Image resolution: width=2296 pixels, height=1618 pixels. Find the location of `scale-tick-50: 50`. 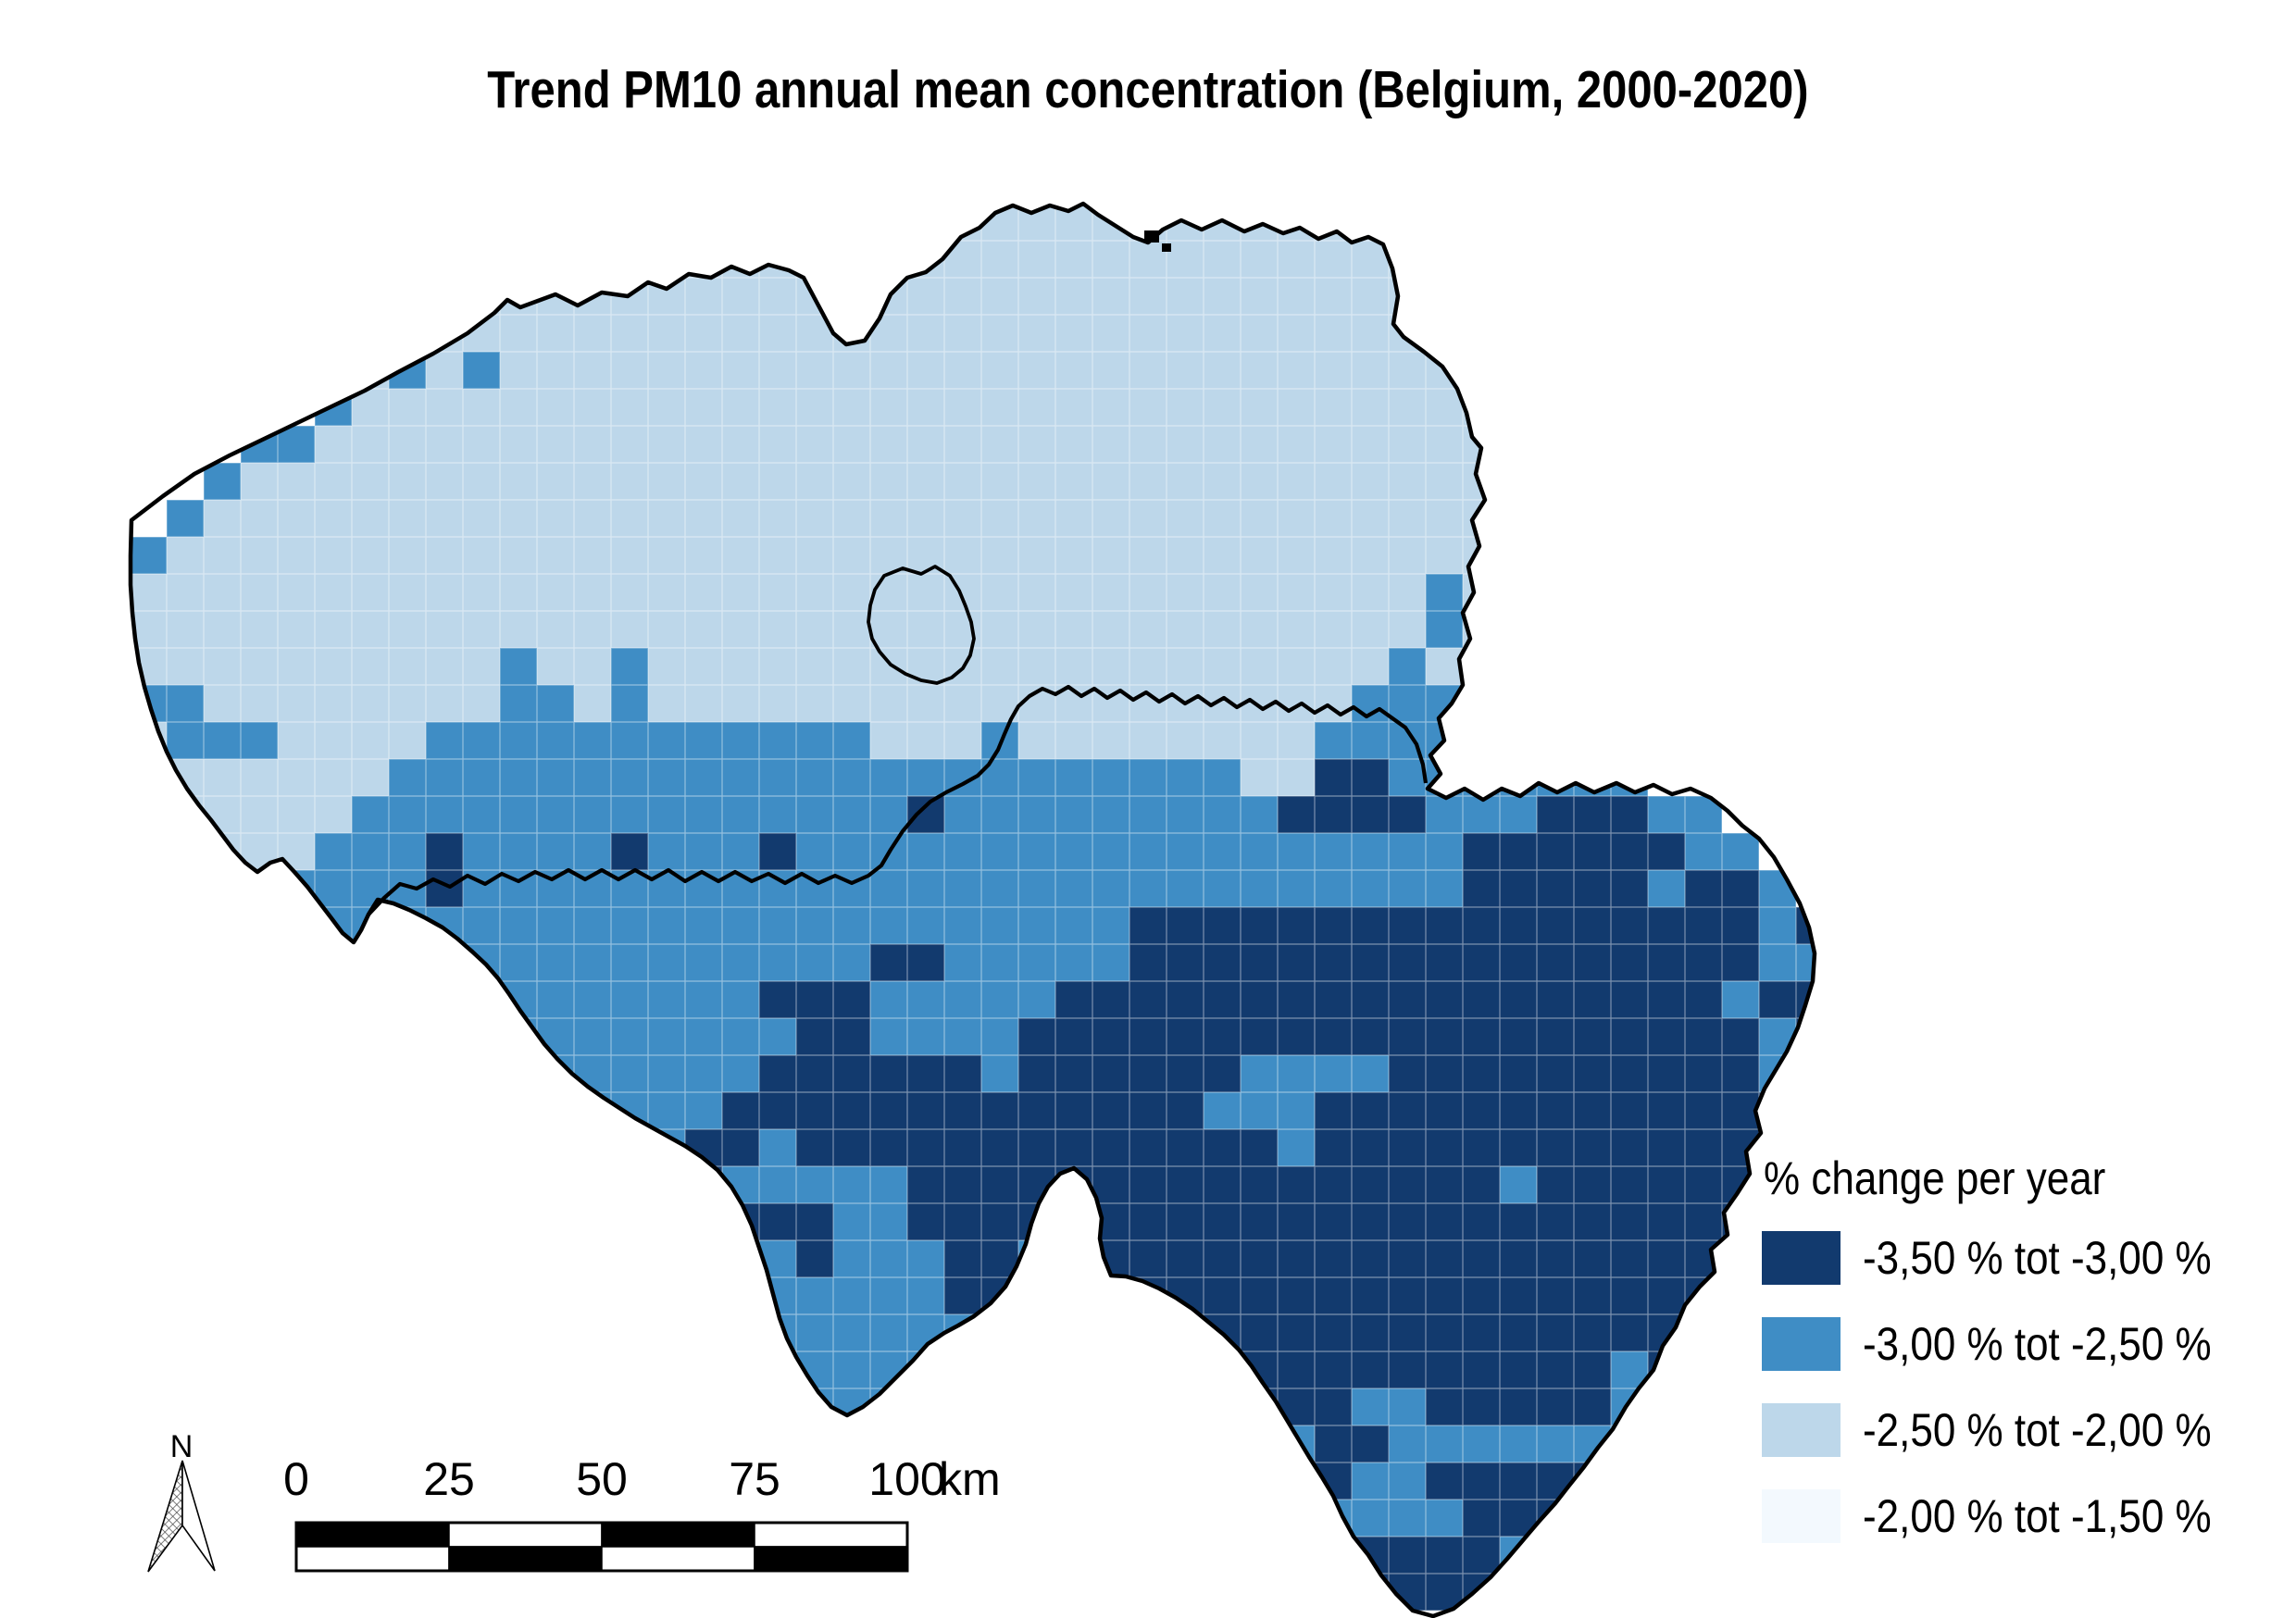

scale-tick-50: 50 is located at coordinates (602, 1479).